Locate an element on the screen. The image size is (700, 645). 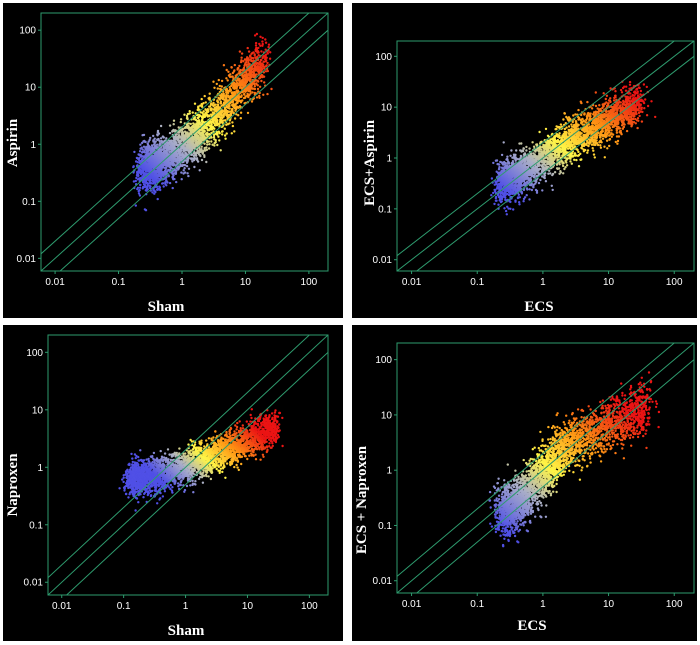
x-tick-label: 0.1 is located at coordinates (119, 282).